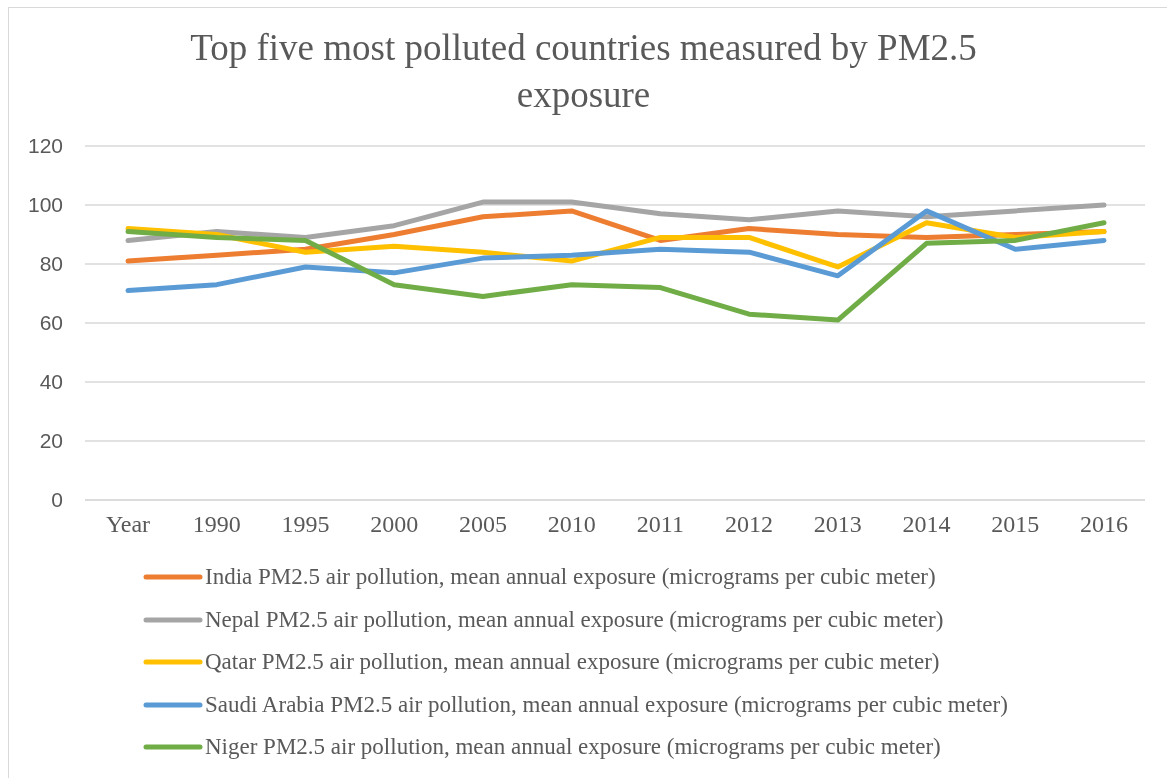 This screenshot has width=1167, height=778. What do you see at coordinates (45, 205) in the screenshot?
I see `y-tick-label: 100` at bounding box center [45, 205].